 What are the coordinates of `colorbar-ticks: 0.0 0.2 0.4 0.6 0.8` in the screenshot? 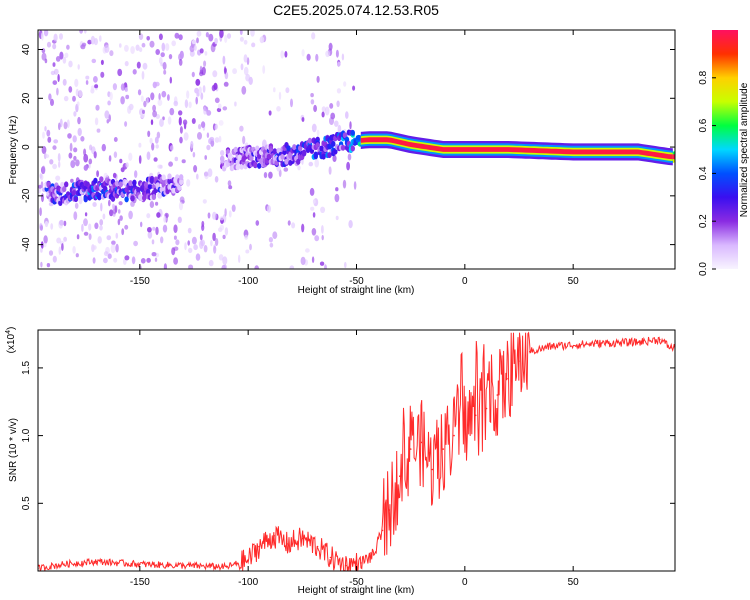 It's located at (707, 173).